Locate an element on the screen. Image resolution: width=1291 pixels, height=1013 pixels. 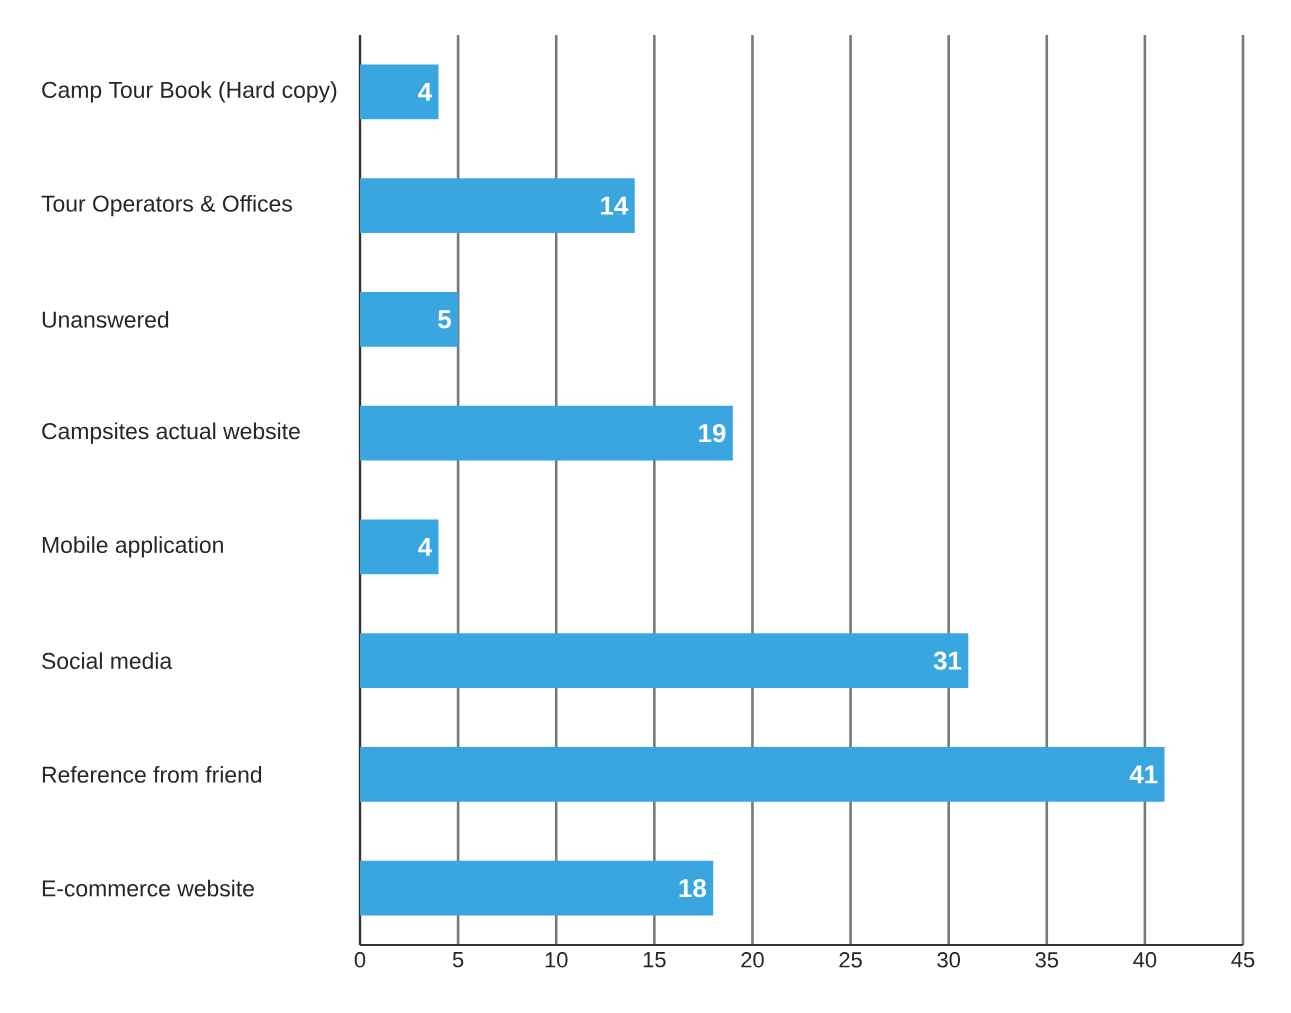
x-tick-label: 0 is located at coordinates (360, 960).